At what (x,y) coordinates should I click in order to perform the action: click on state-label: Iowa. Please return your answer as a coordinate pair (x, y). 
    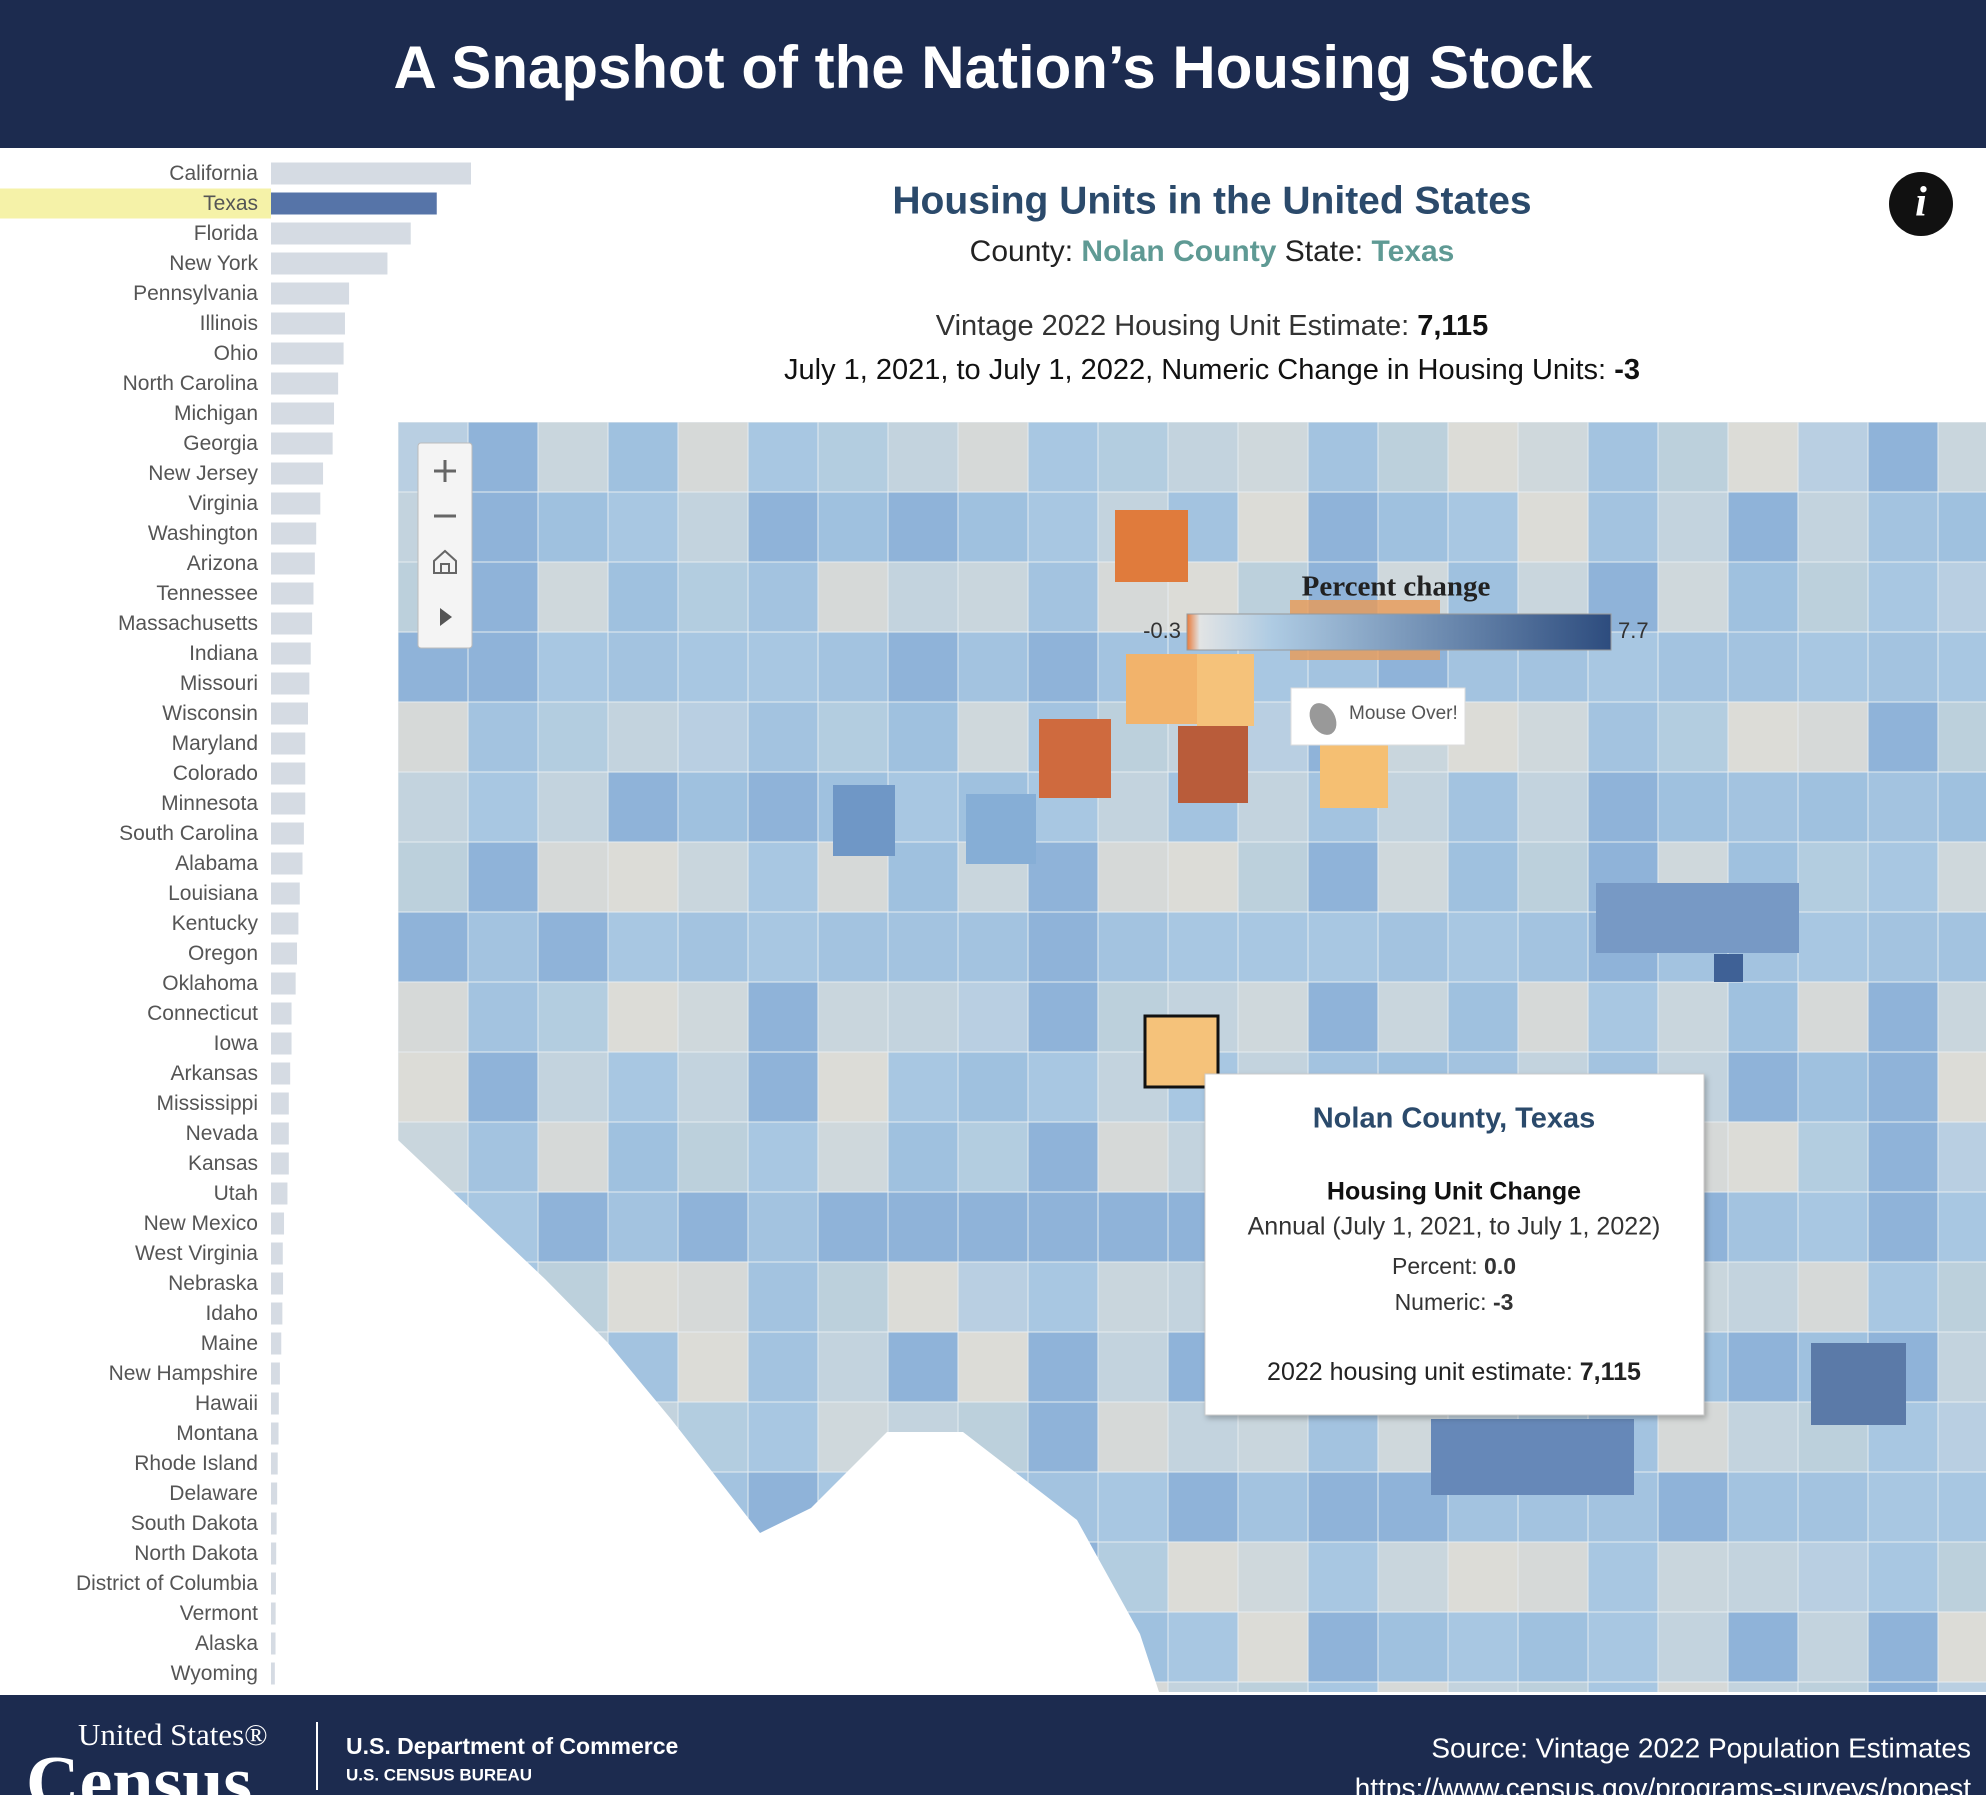
    Looking at the image, I should click on (236, 1043).